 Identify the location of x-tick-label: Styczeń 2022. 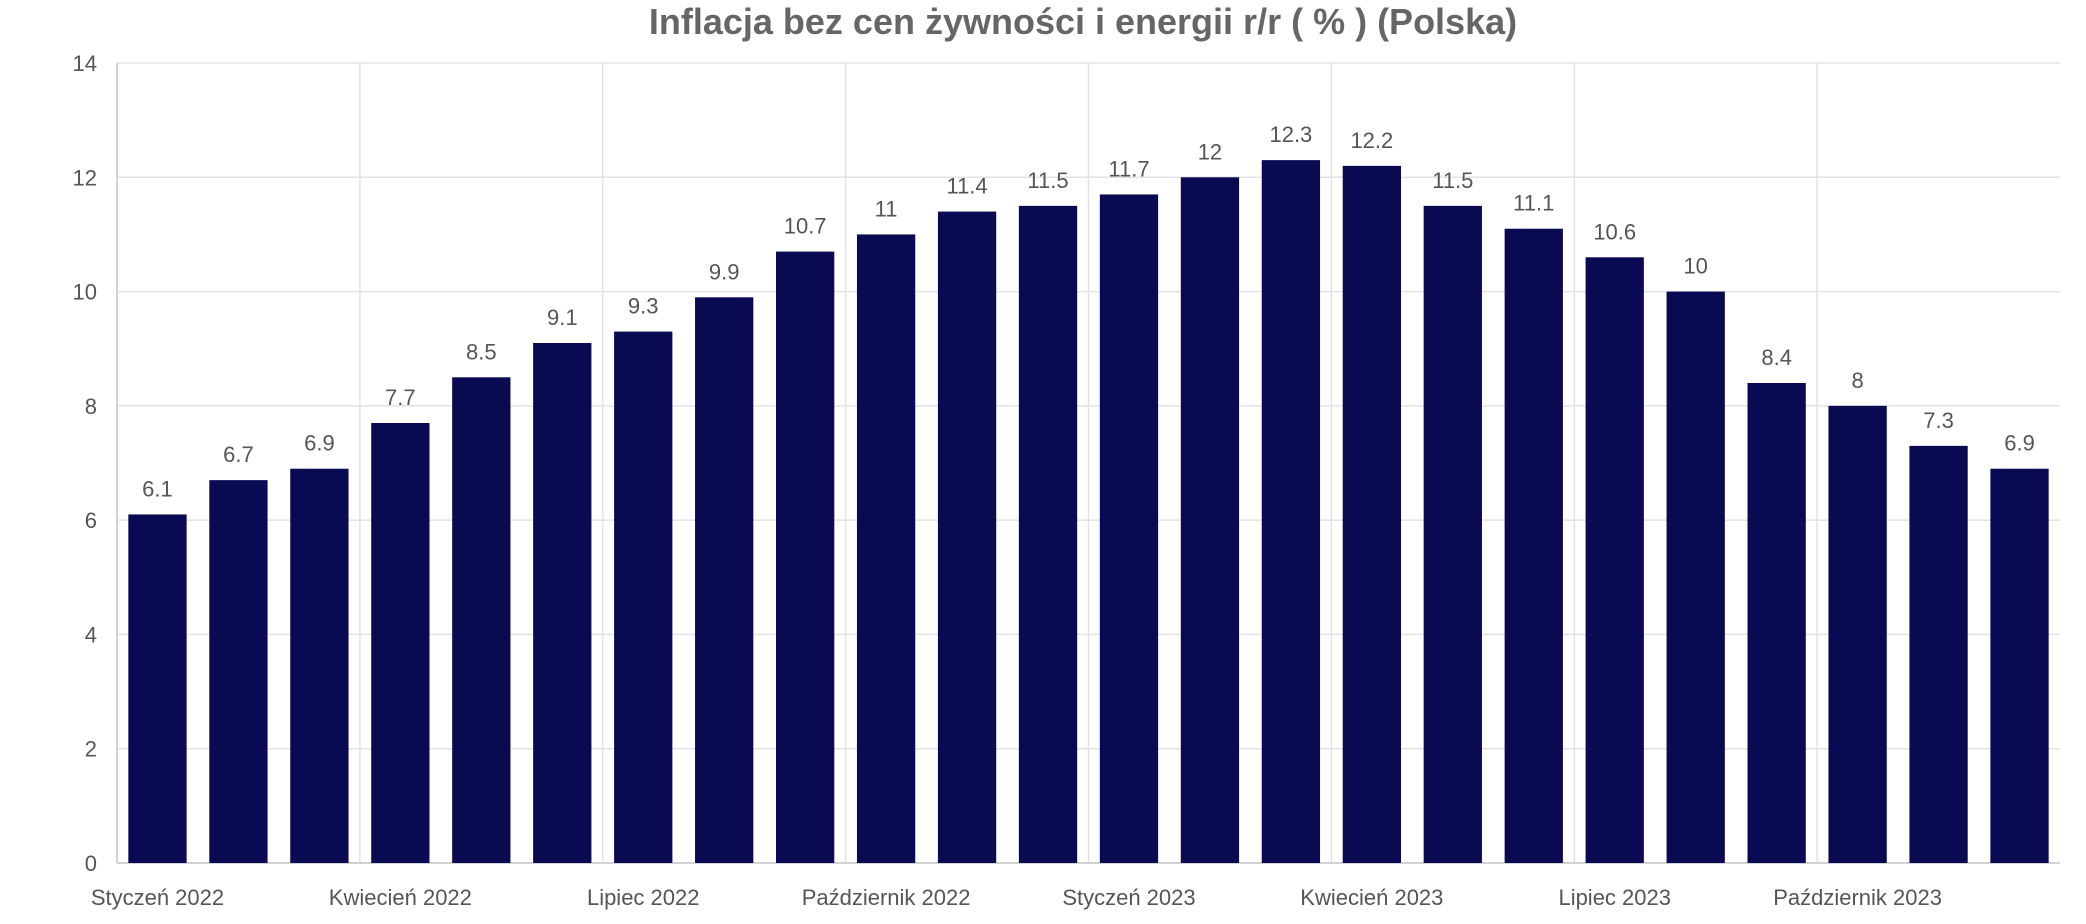
(157, 897).